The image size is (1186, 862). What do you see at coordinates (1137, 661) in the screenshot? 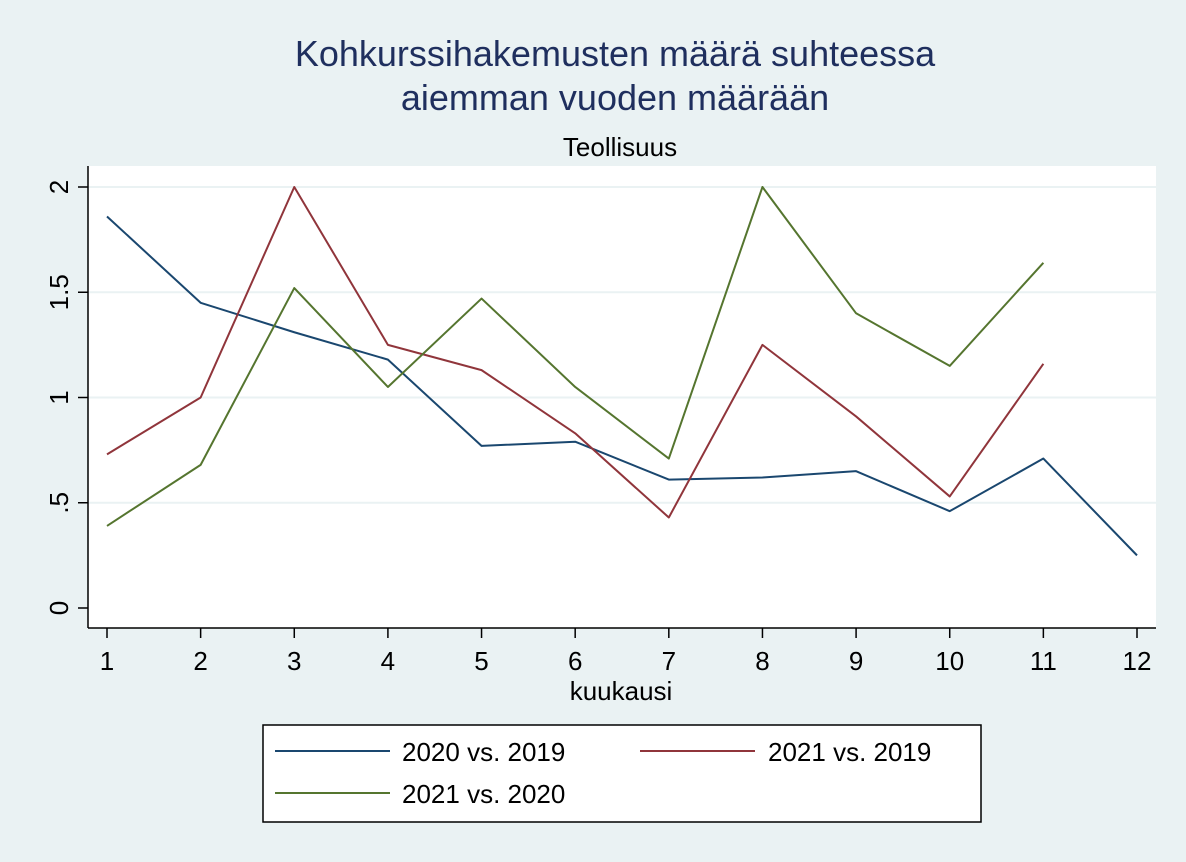
I see `x-tick-label: 12` at bounding box center [1137, 661].